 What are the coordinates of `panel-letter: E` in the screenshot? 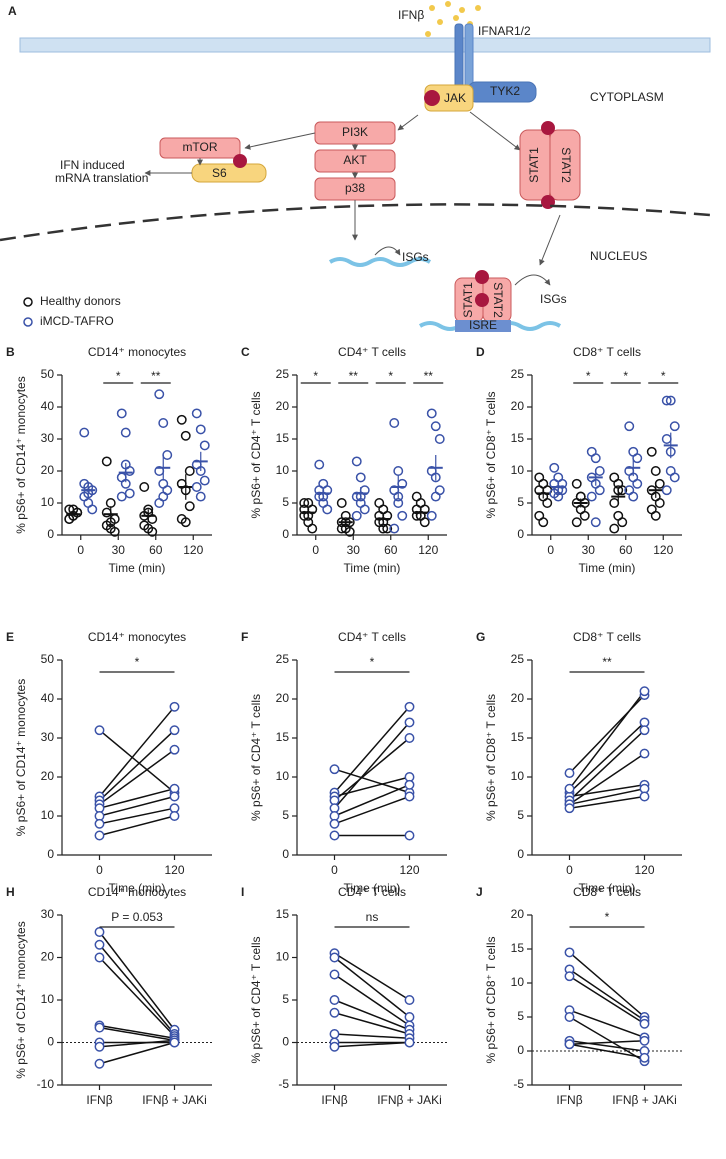 It's located at (10, 637).